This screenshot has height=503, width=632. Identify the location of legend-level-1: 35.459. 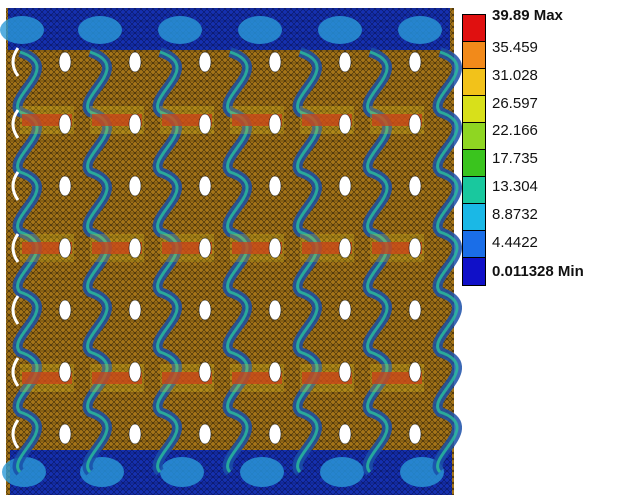
(515, 47).